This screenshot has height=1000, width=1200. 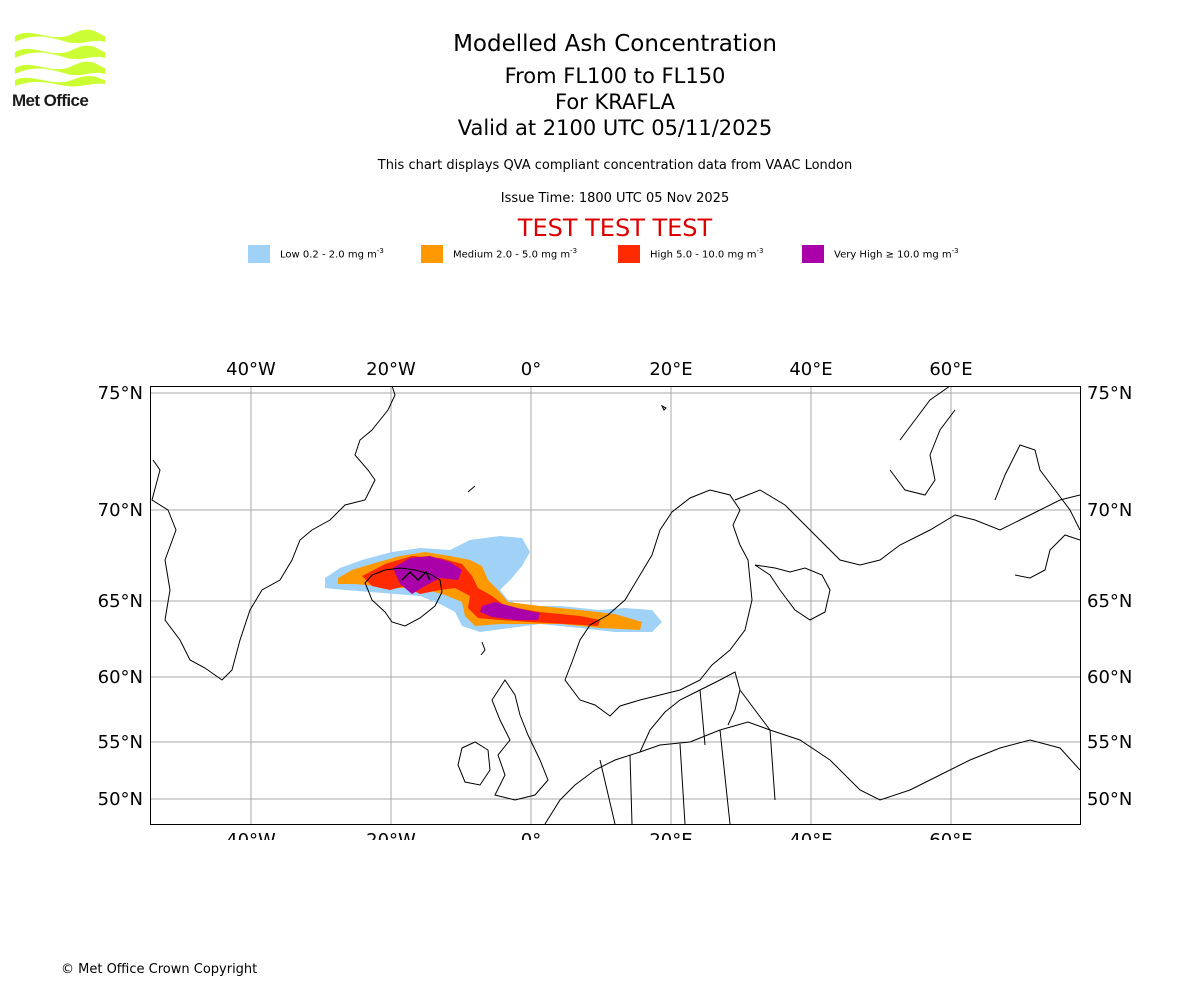 What do you see at coordinates (687, 756) in the screenshot?
I see `country-borders` at bounding box center [687, 756].